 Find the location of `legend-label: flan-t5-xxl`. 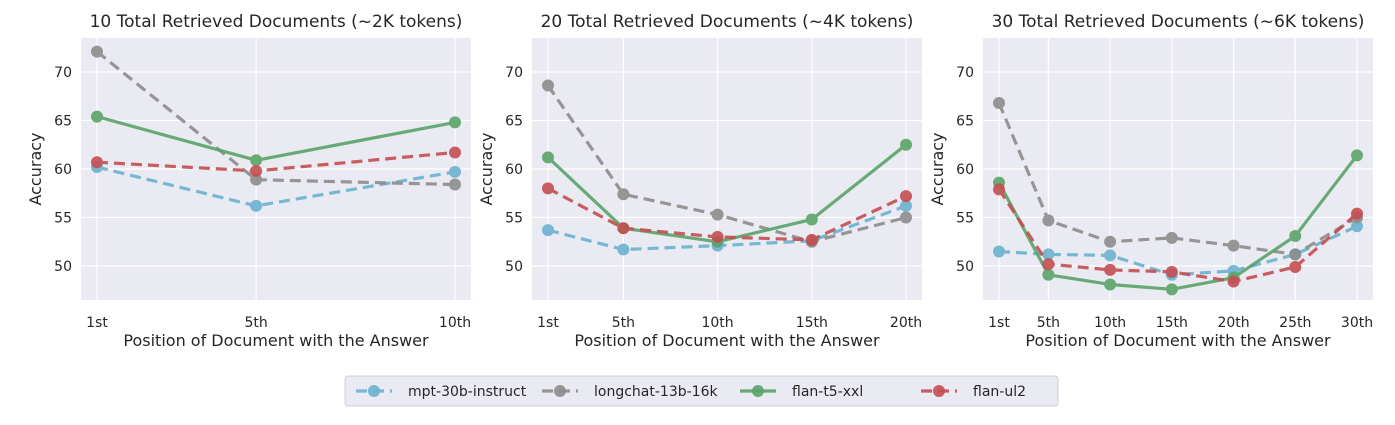

legend-label: flan-t5-xxl is located at coordinates (827, 392).